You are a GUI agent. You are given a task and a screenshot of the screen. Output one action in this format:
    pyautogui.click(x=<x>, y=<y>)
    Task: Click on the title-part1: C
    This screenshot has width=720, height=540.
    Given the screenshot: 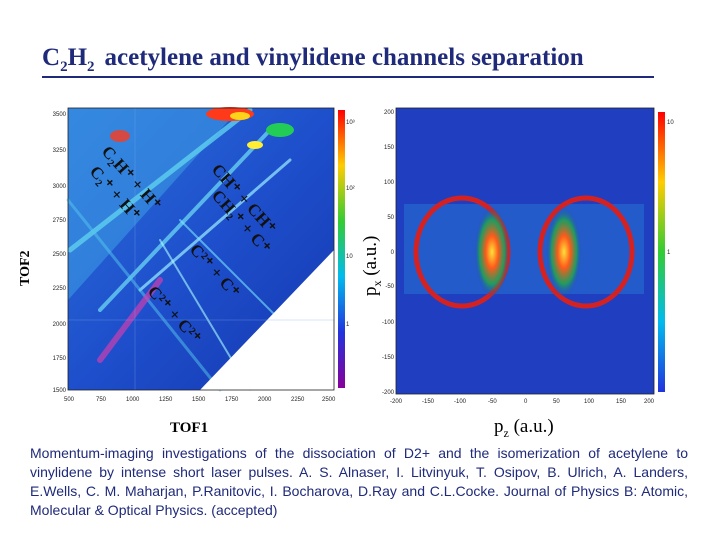 What is the action you would take?
    pyautogui.click(x=51, y=57)
    